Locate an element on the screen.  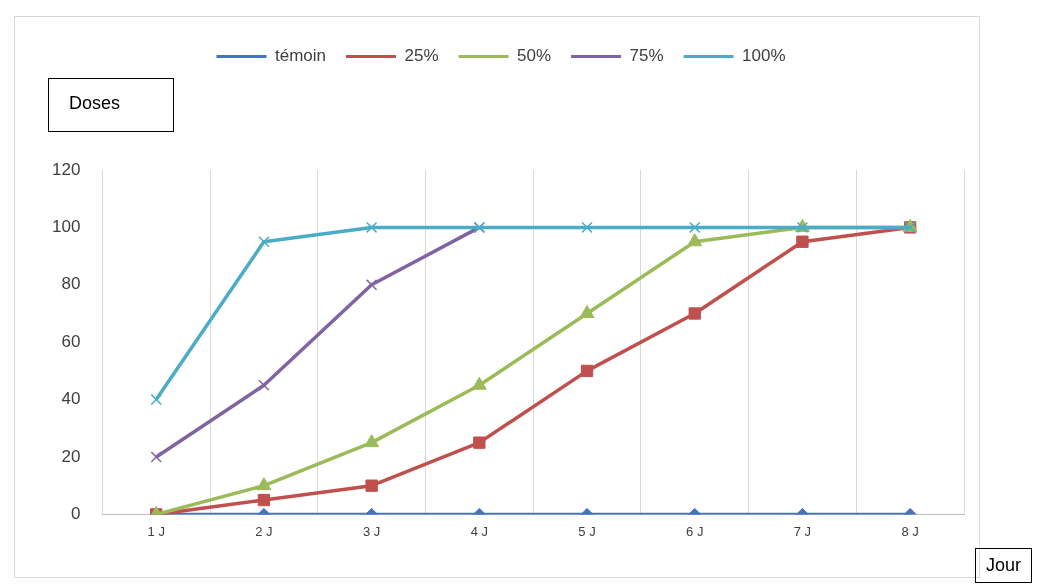
x-tick-label: 7 J is located at coordinates (802, 531).